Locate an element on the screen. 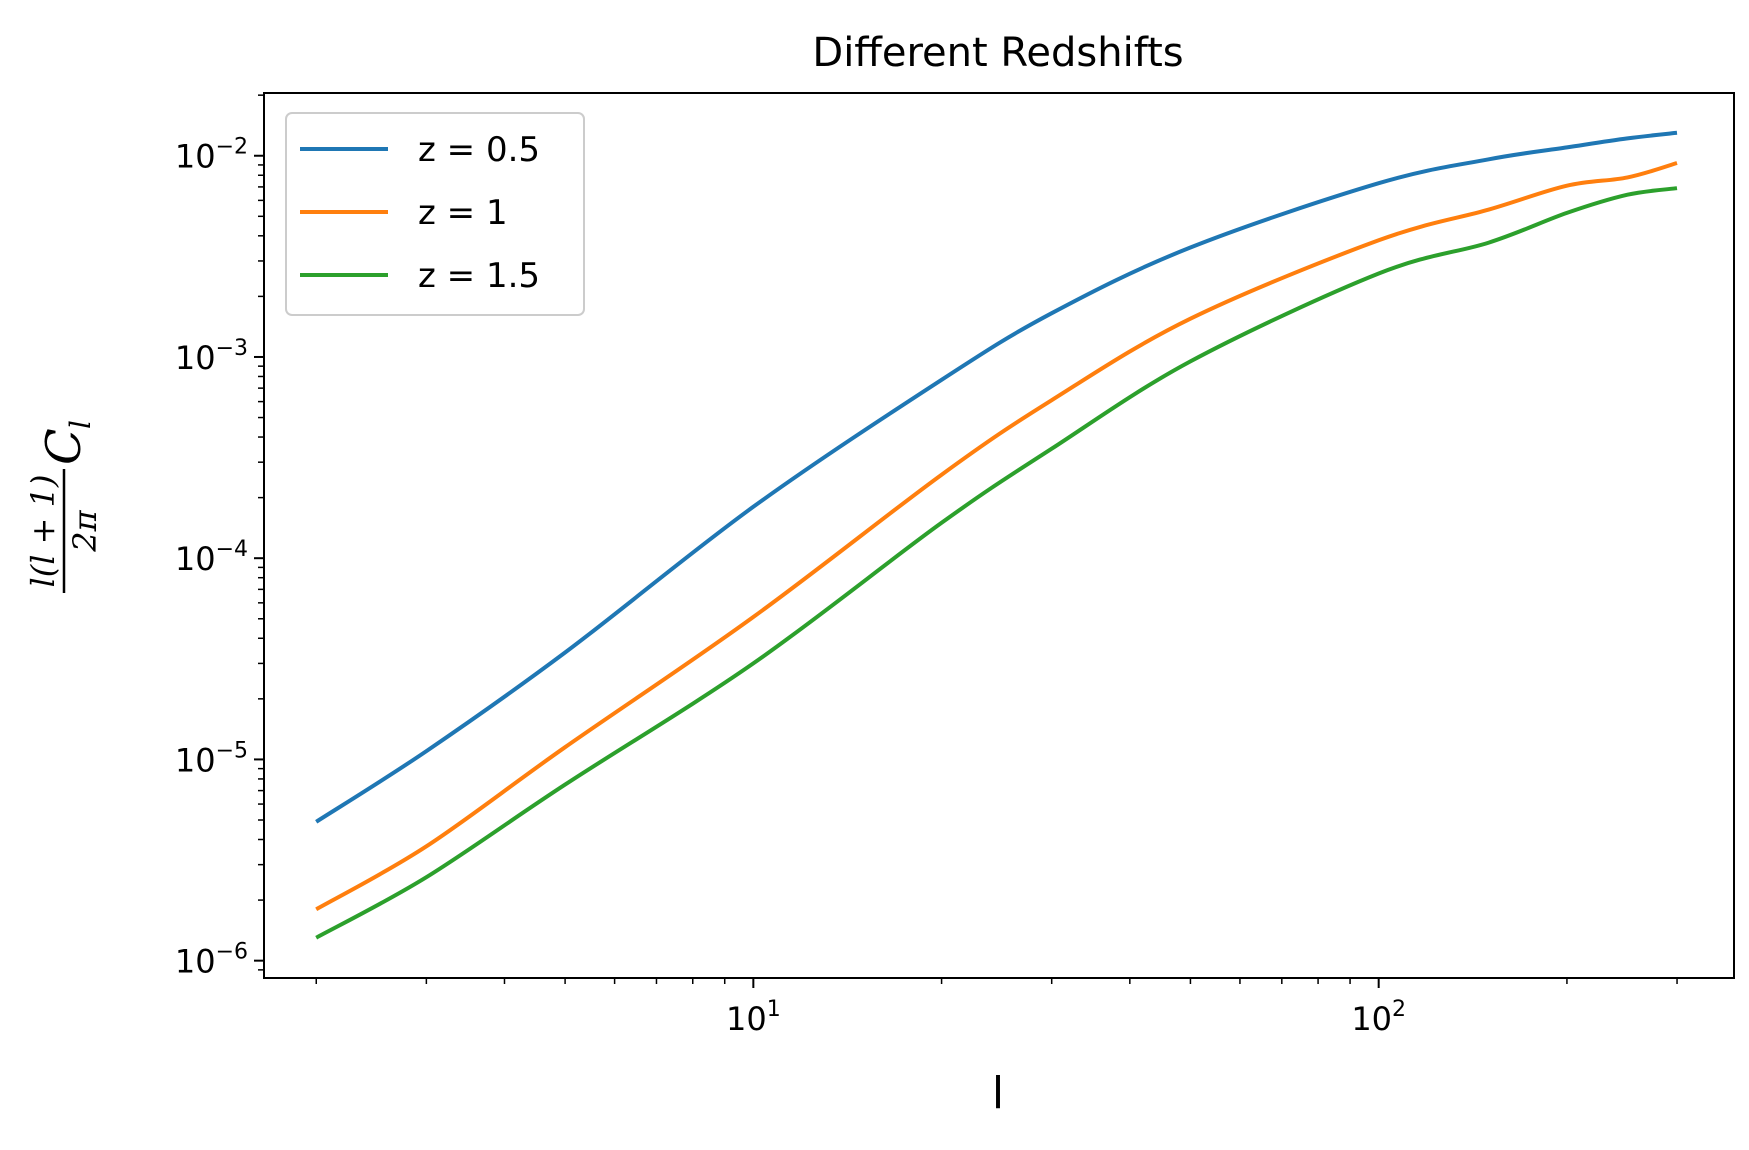 Image resolution: width=1749 pixels, height=1150 pixels. y-axis-ticks: 10⁻⁶ 10⁻⁵ 10⁻⁴ 10⁻³ 10⁻² is located at coordinates (219, 537).